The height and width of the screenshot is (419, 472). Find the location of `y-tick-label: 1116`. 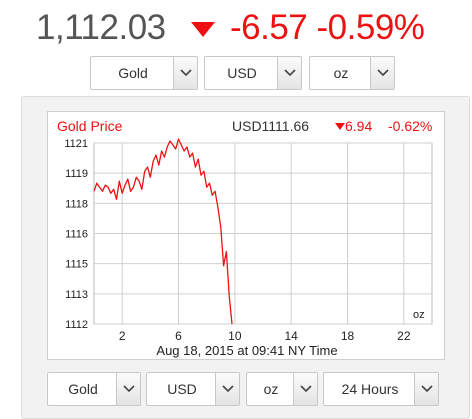

y-tick-label: 1116 is located at coordinates (76, 235).